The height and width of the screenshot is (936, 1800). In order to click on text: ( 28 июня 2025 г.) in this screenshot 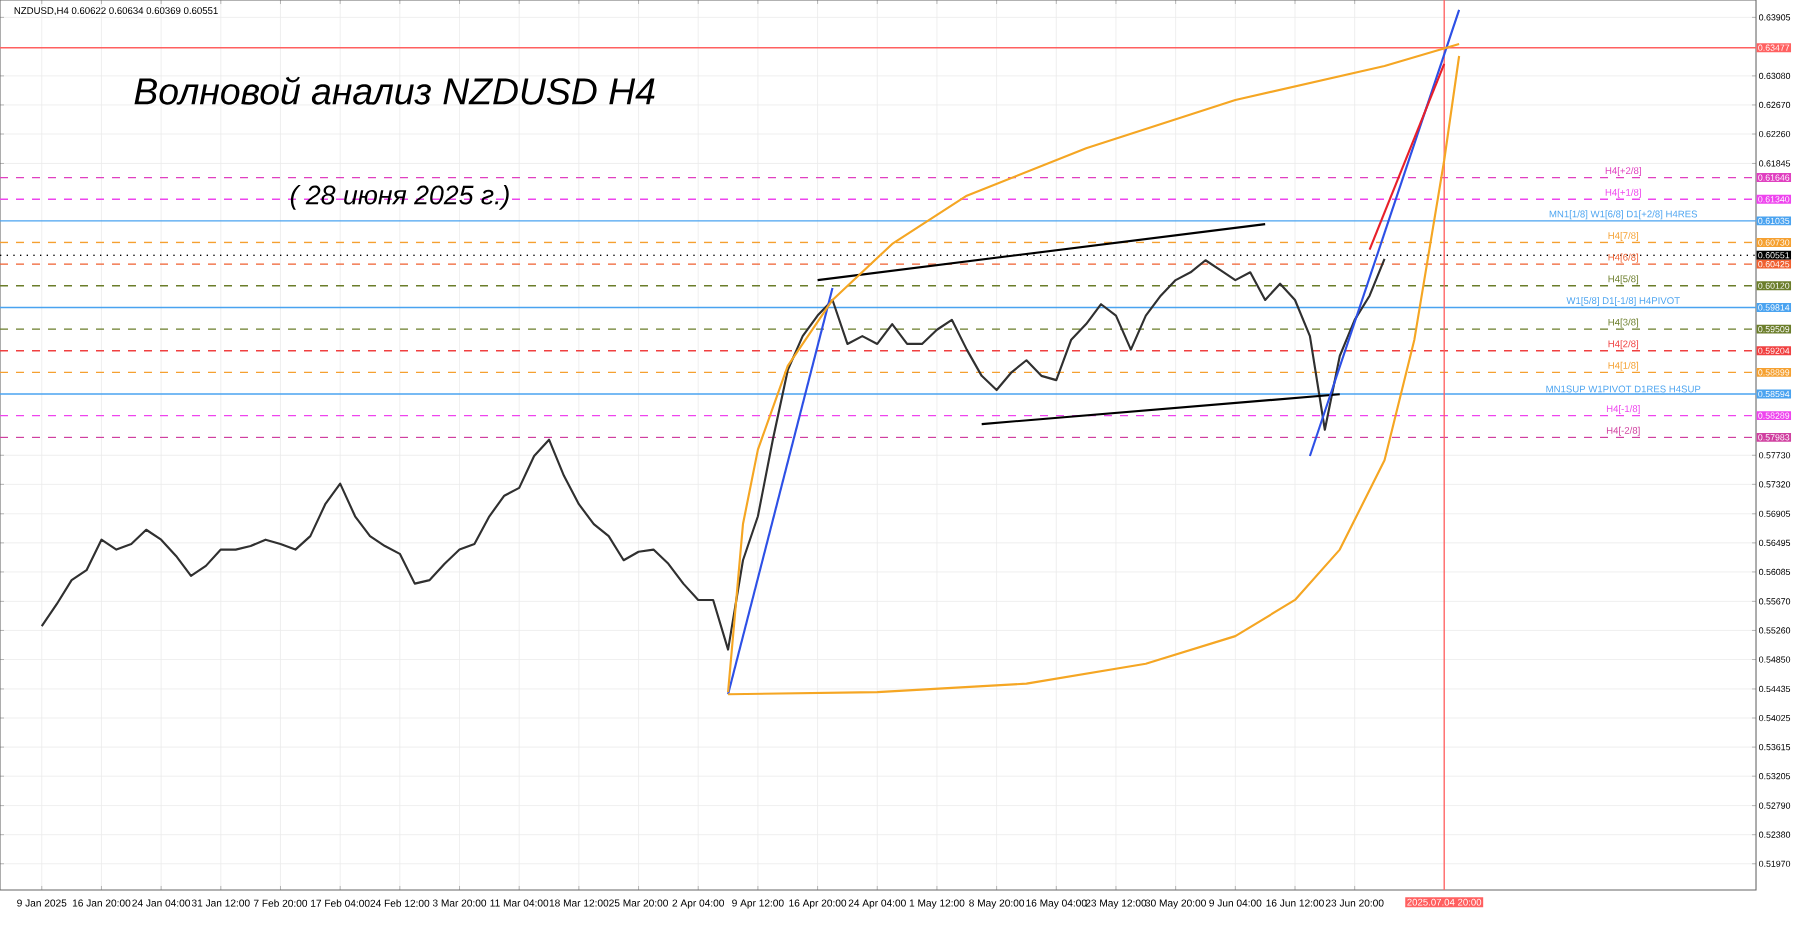, I will do `click(399, 197)`.